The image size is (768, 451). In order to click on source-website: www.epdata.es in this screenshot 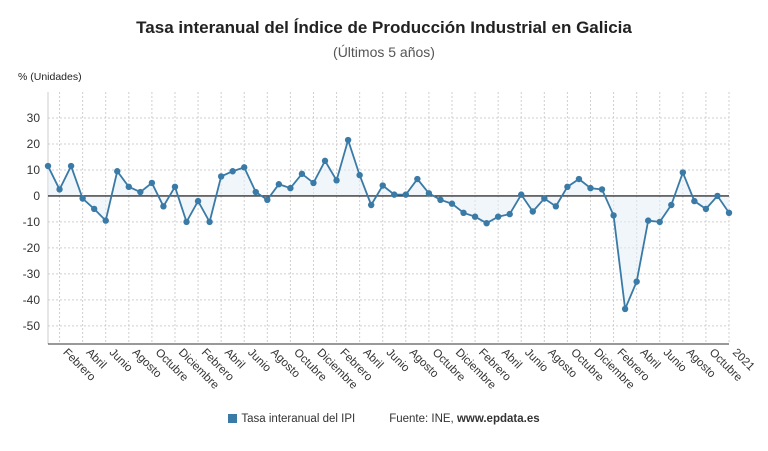, I will do `click(498, 419)`.